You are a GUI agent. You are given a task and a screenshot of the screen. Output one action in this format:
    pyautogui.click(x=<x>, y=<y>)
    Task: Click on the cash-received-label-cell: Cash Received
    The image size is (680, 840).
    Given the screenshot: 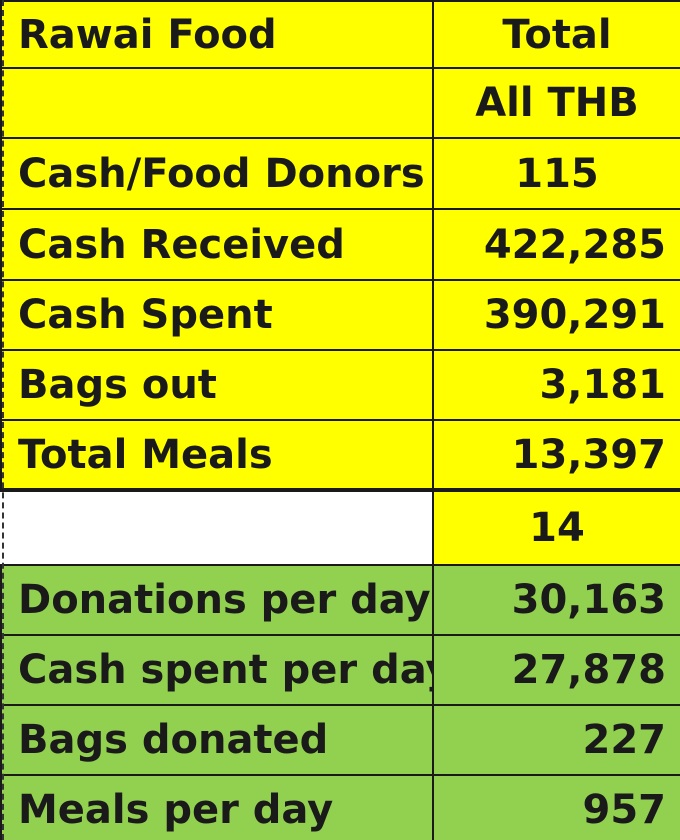 What is the action you would take?
    pyautogui.click(x=217, y=244)
    